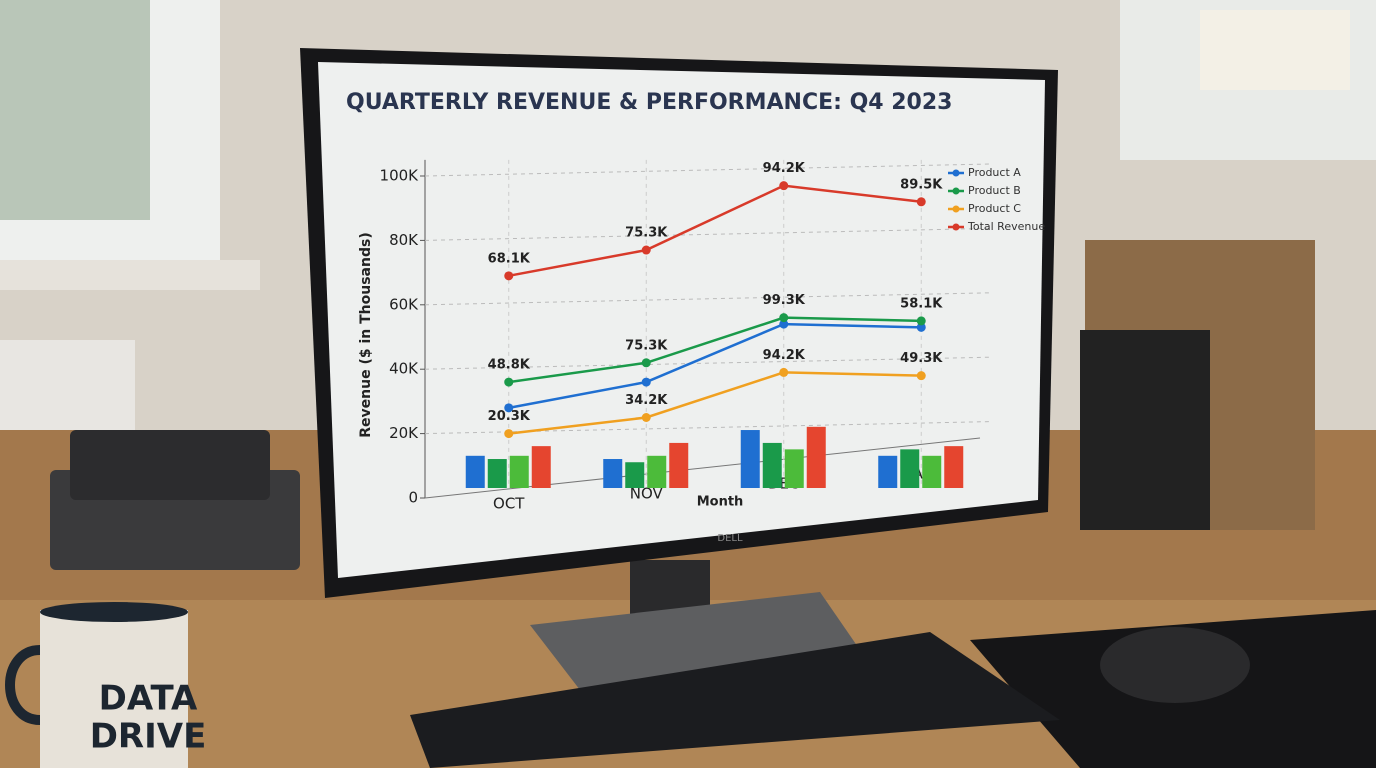 This screenshot has width=1376, height=772. What do you see at coordinates (994, 208) in the screenshot?
I see `legend-label: Product C` at bounding box center [994, 208].